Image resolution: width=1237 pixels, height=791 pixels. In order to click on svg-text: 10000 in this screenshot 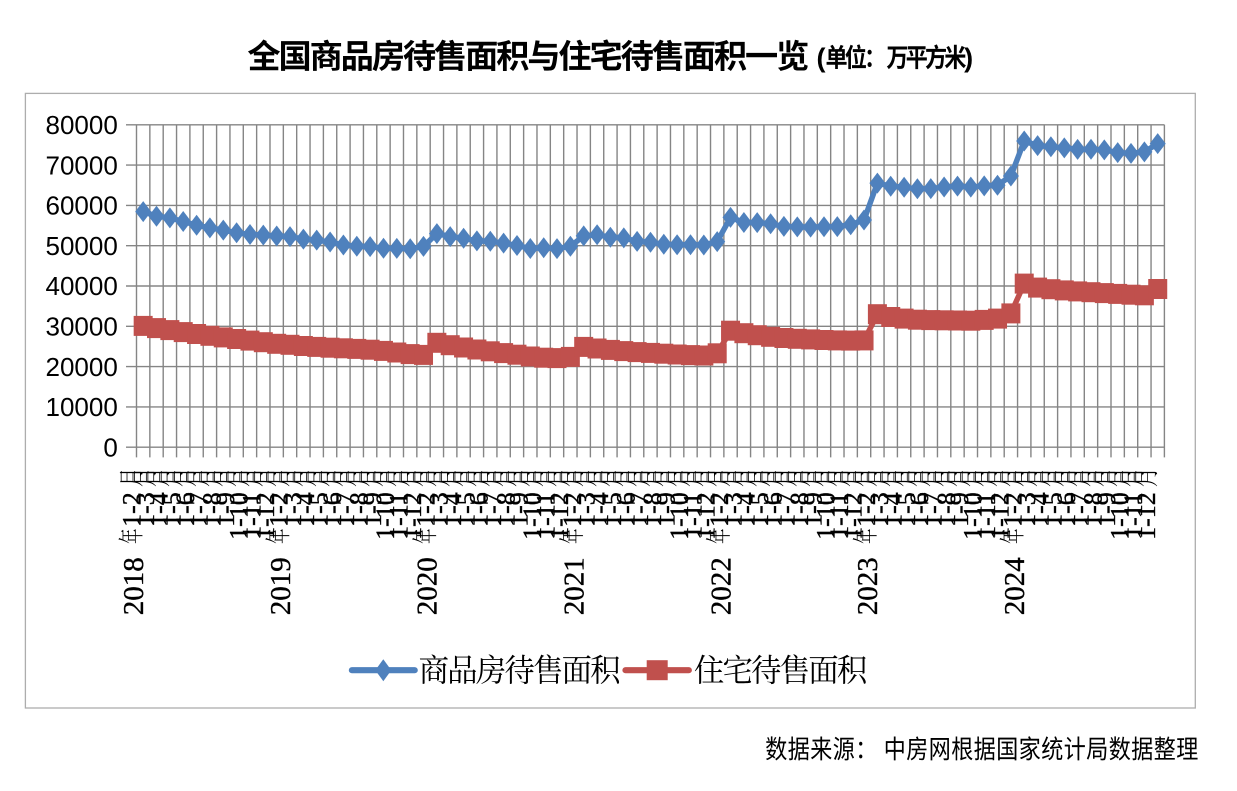, I will do `click(81, 407)`.